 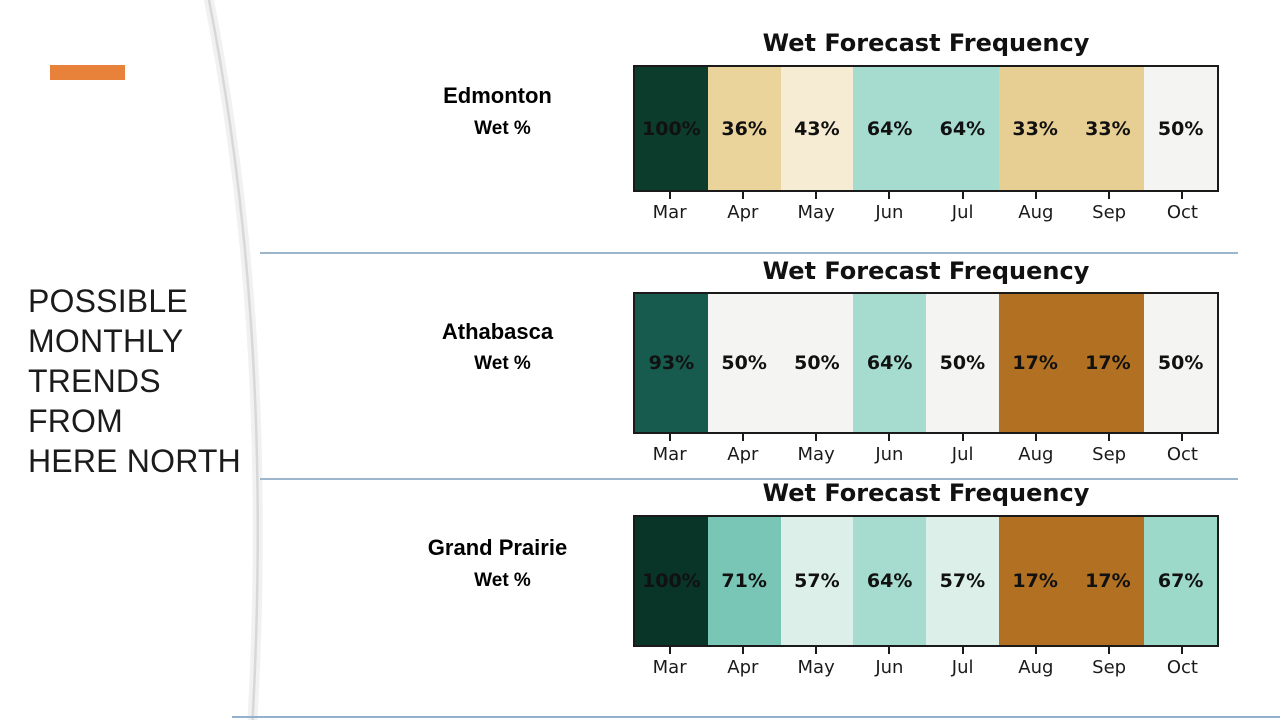 What do you see at coordinates (134, 461) in the screenshot?
I see `slide-title-line: HERE NORTH` at bounding box center [134, 461].